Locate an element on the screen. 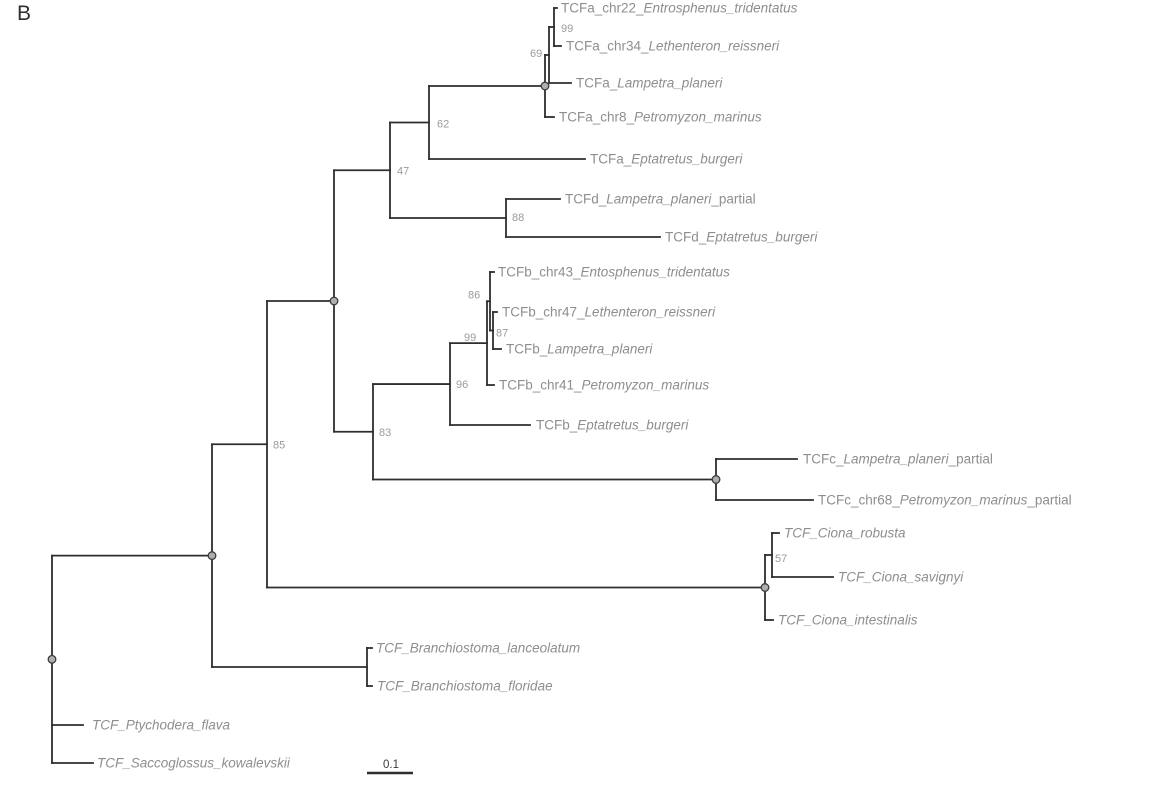 The image size is (1163, 789). leaf-label: TCFb_Eptatretus_burgeri is located at coordinates (612, 425).